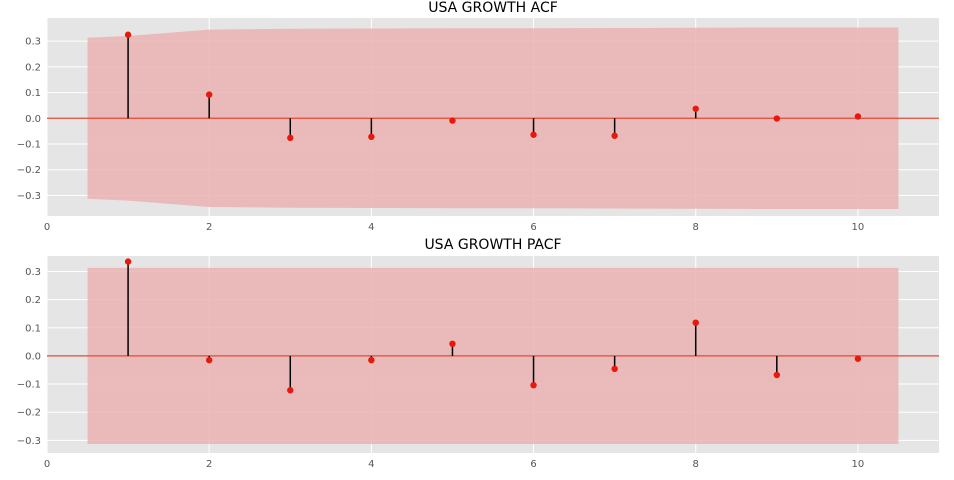 The height and width of the screenshot is (480, 954). I want to click on pacf-ytick-label: 0.0, so click(33, 356).